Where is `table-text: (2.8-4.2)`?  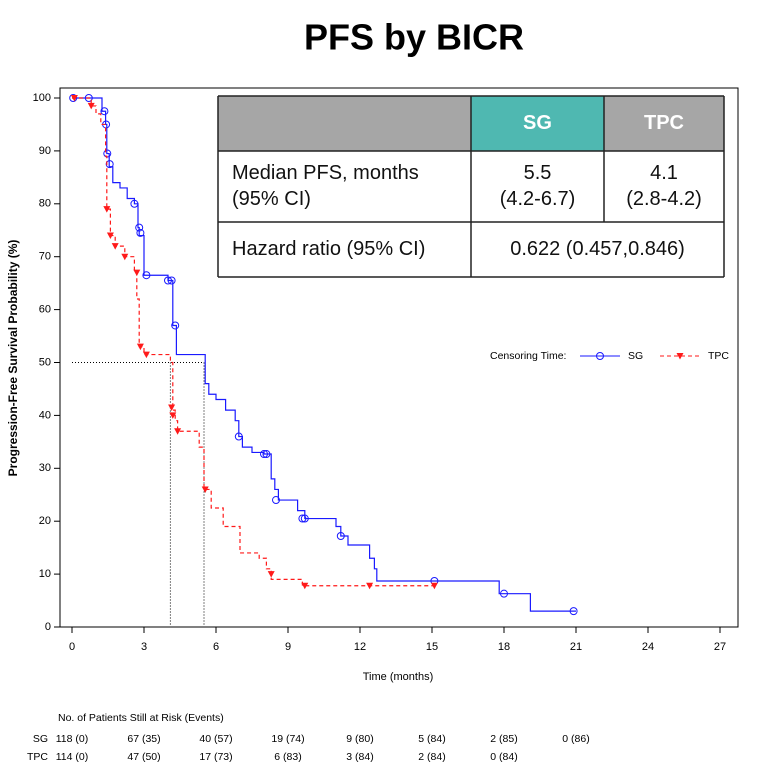 table-text: (2.8-4.2) is located at coordinates (664, 199).